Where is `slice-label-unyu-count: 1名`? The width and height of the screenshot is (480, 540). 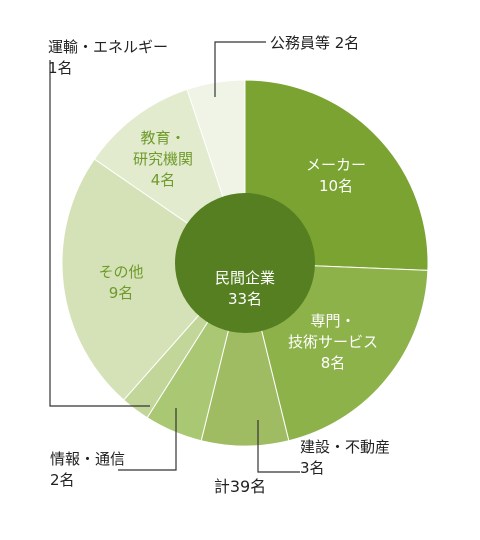 slice-label-unyu-count: 1名 is located at coordinates (60, 68).